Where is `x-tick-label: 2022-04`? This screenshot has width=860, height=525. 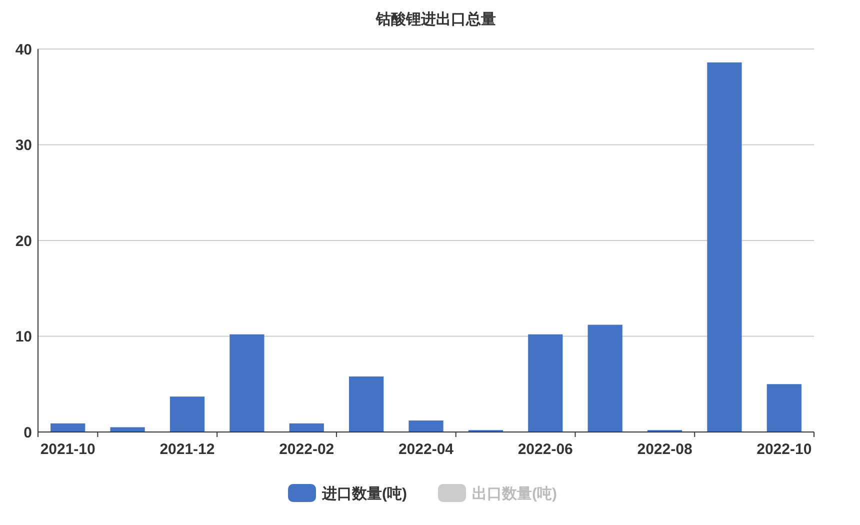
x-tick-label: 2022-04 is located at coordinates (426, 449).